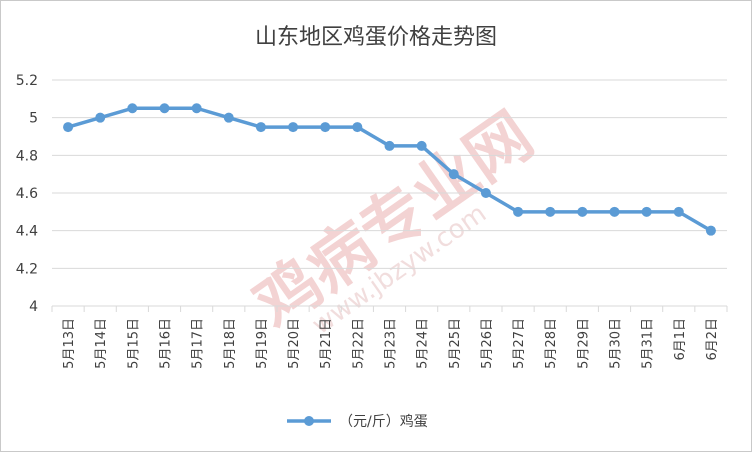 This screenshot has height=452, width=752. I want to click on y-tick-label: 5.2, so click(27, 81).